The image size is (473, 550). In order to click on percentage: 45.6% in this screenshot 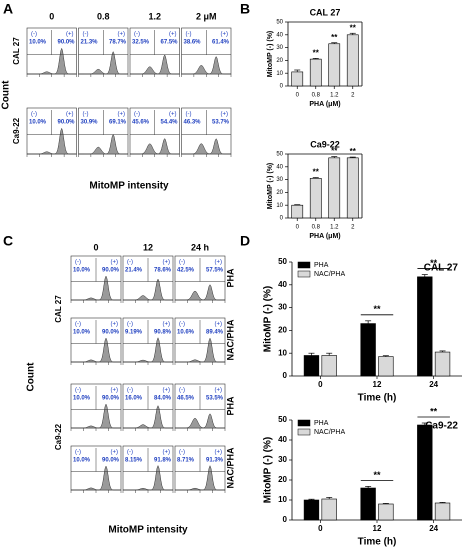, I will do `click(141, 123)`.